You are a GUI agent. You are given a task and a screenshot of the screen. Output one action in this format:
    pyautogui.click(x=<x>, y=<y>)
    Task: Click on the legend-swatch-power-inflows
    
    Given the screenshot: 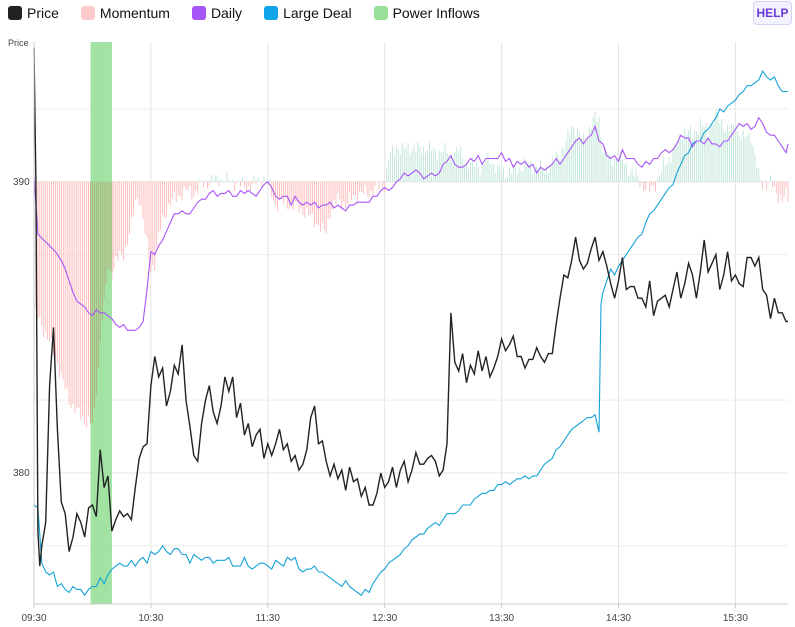 What is the action you would take?
    pyautogui.click(x=380, y=13)
    